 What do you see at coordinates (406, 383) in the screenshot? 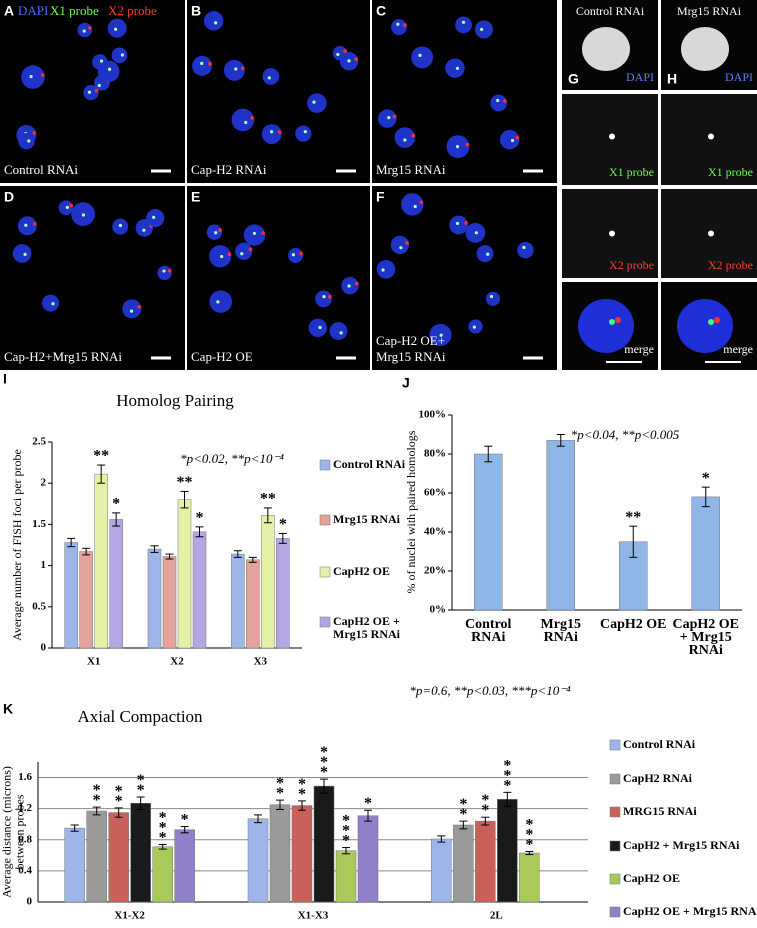
I see `panel-letter: J` at bounding box center [406, 383].